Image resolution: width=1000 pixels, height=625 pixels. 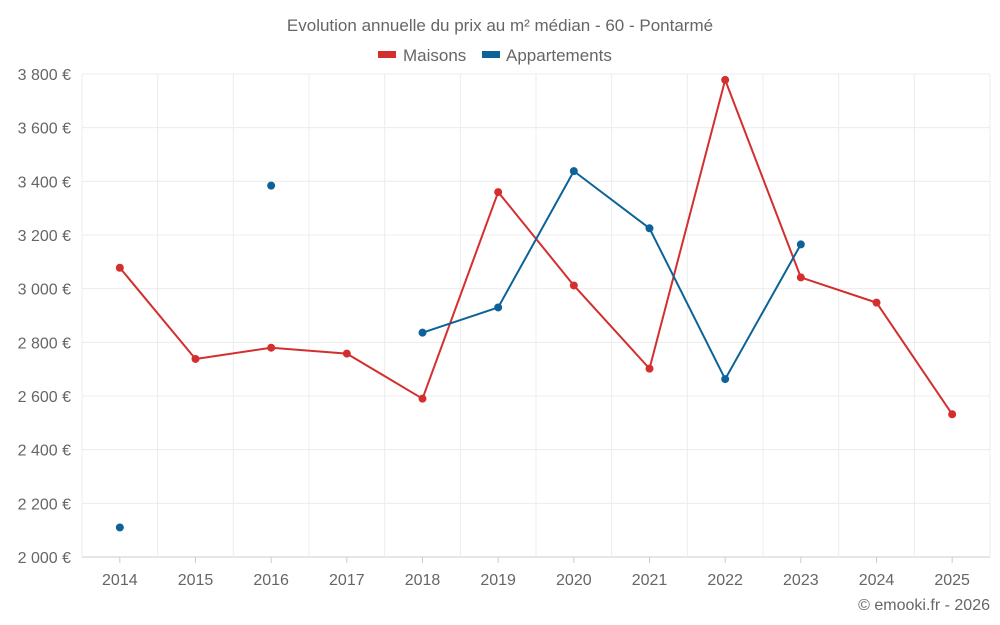 I want to click on y-tick-label: 2 200 €, so click(x=44, y=504).